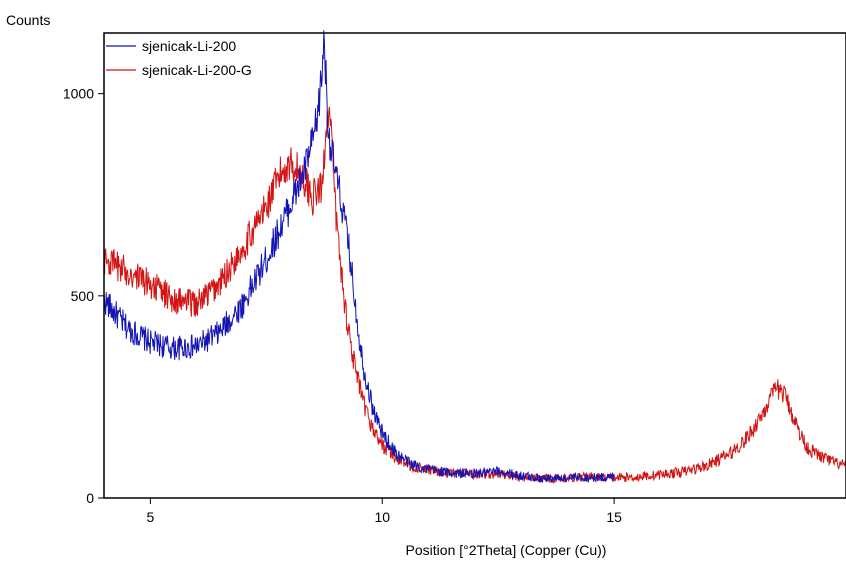  I want to click on legend: sjenicak-Li-200 sjenicak-Li-200-G, so click(179, 58).